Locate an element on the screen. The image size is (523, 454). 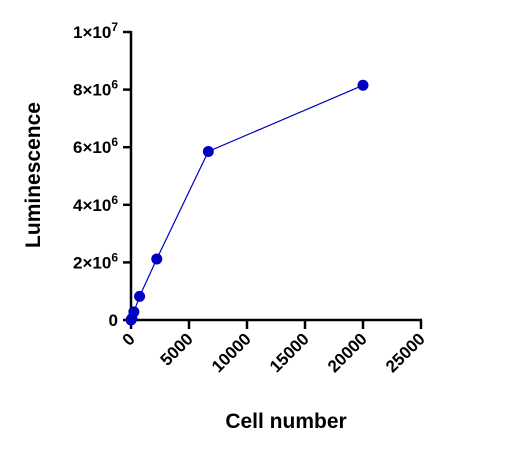
y-tick-label: 8×10⁶ is located at coordinates (95, 89).